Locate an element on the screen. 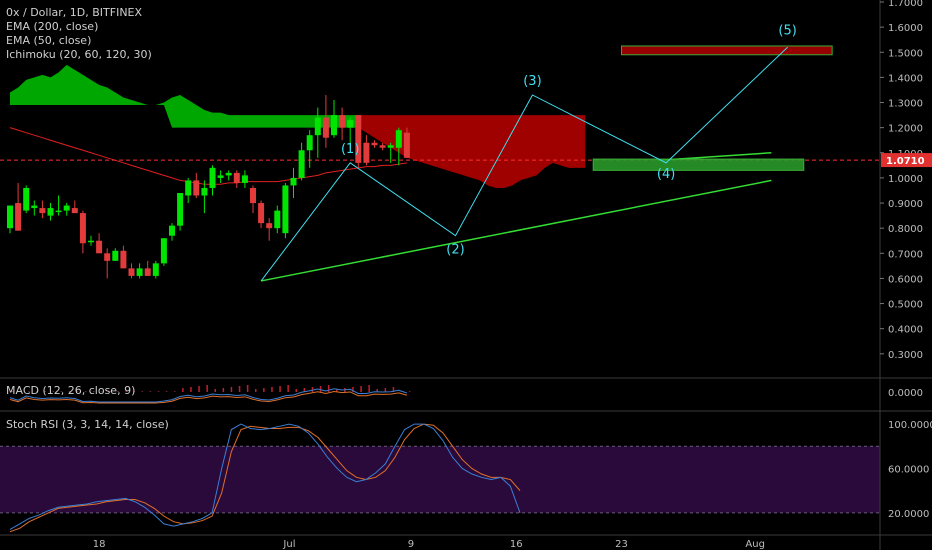  legend-ema50: EMA (50, close) is located at coordinates (49, 40).